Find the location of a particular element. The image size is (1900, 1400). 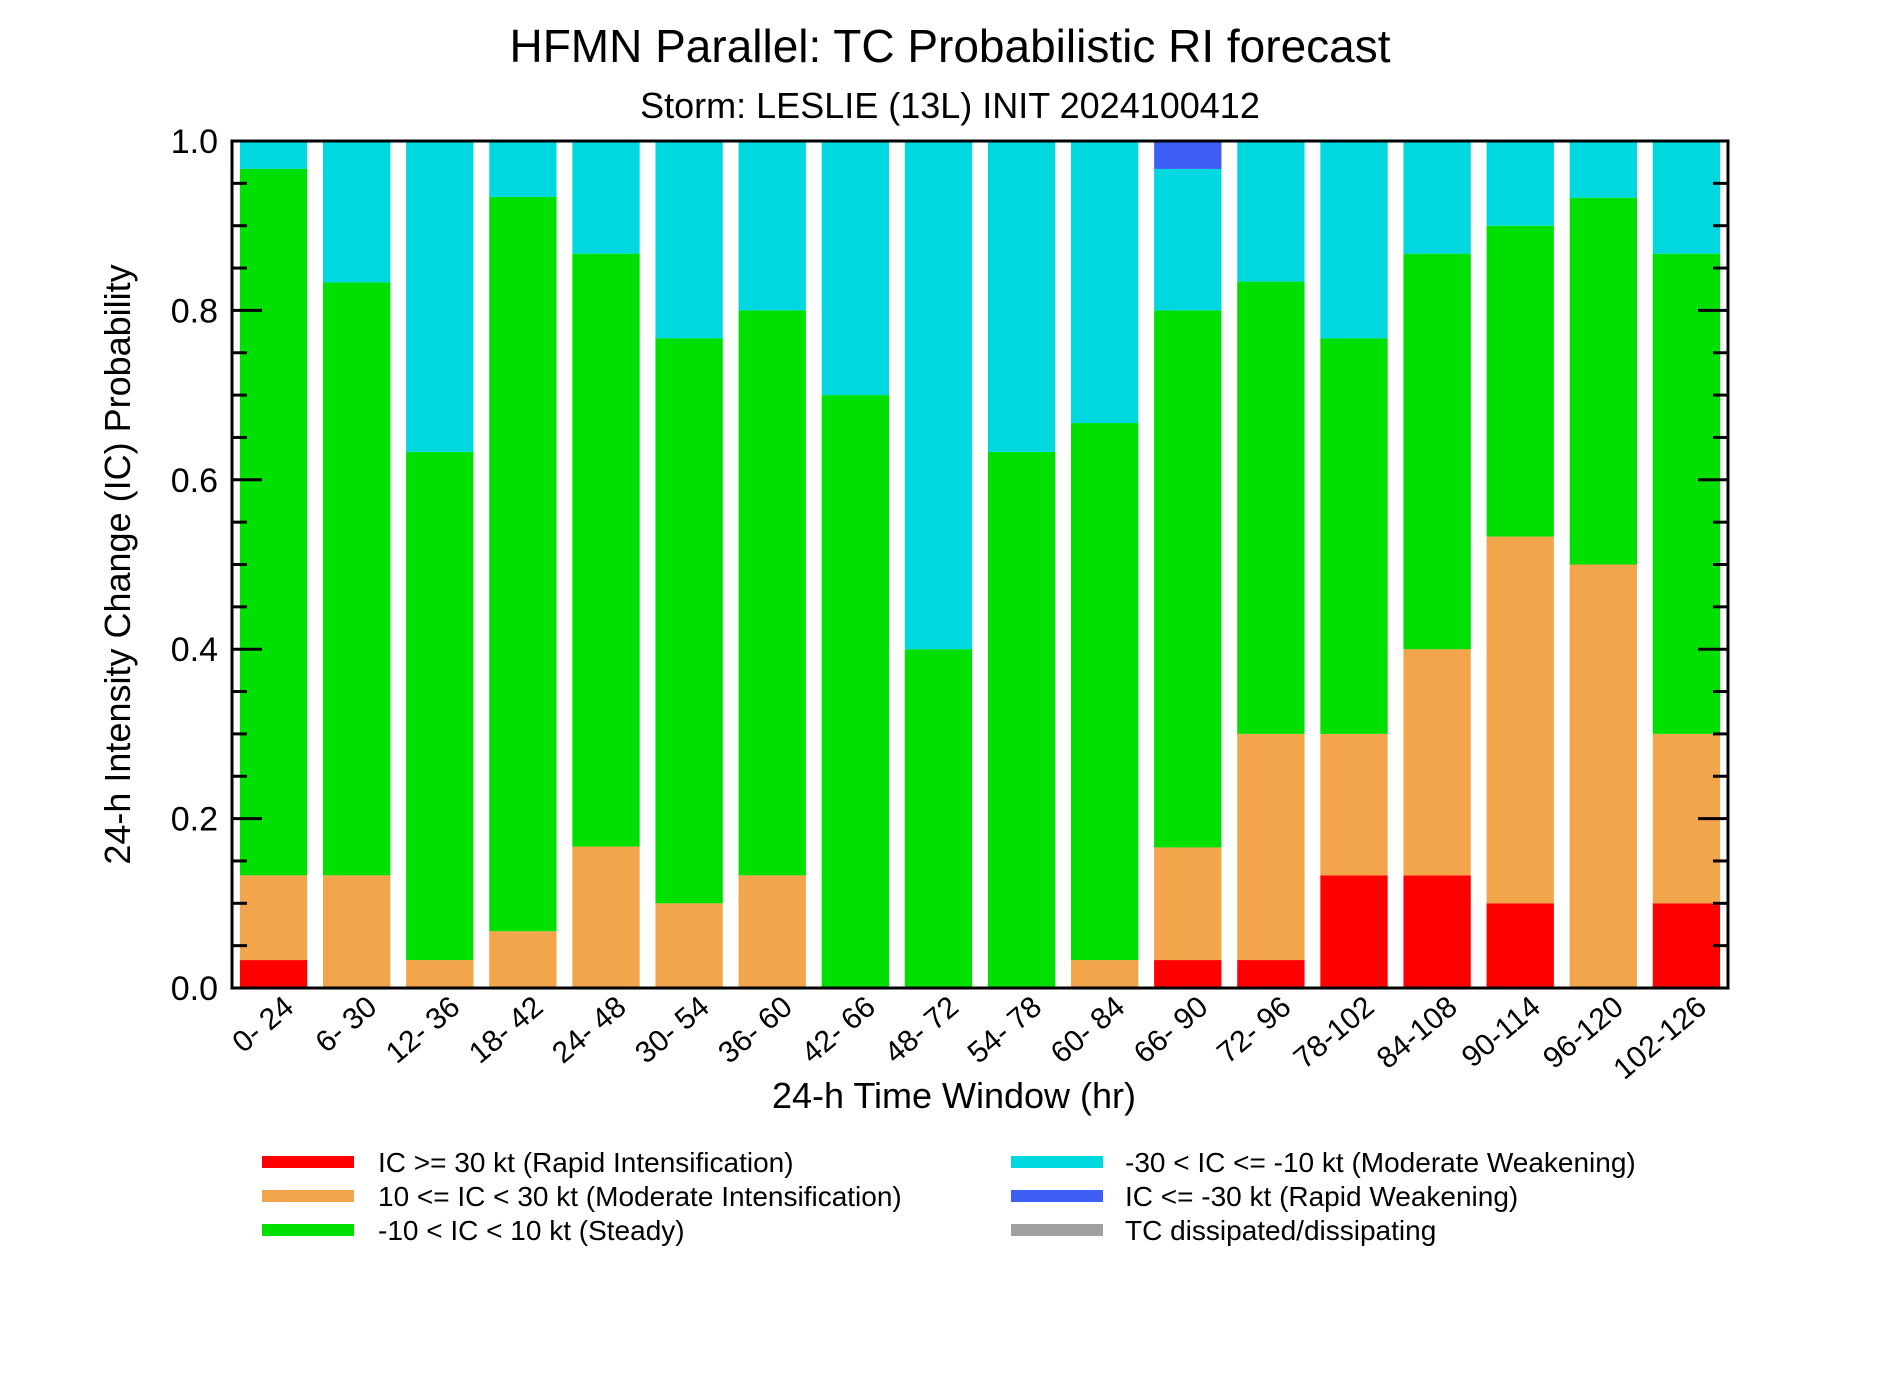

x-tick-label: 54- 78 is located at coordinates (1005, 1030).